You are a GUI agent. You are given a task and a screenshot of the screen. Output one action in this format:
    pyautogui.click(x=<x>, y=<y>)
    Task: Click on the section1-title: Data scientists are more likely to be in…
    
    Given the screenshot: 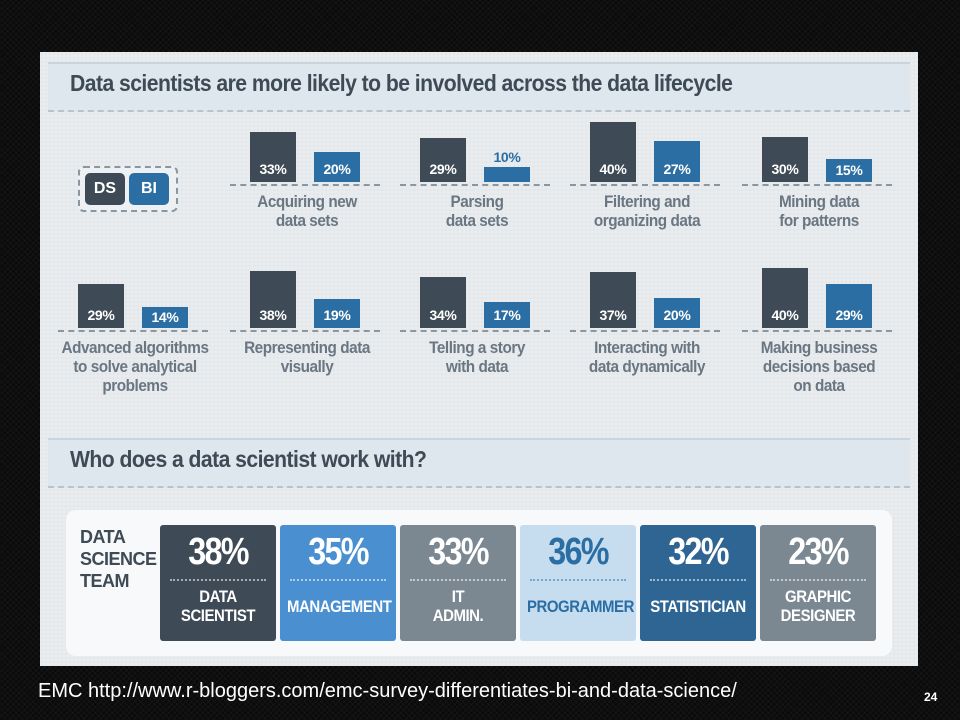 What is the action you would take?
    pyautogui.click(x=401, y=83)
    